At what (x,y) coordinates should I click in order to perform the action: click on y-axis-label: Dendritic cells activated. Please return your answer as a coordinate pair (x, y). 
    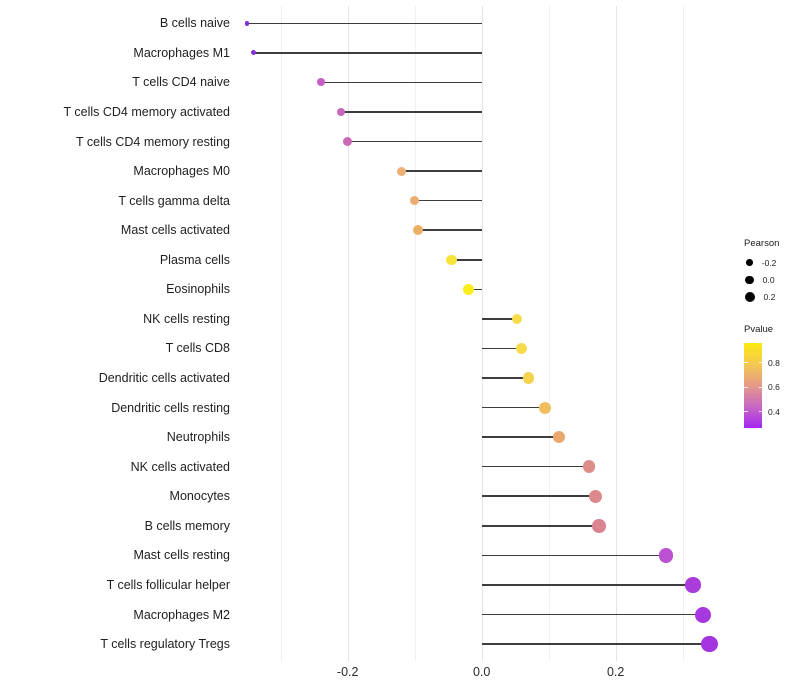
    Looking at the image, I should click on (164, 378).